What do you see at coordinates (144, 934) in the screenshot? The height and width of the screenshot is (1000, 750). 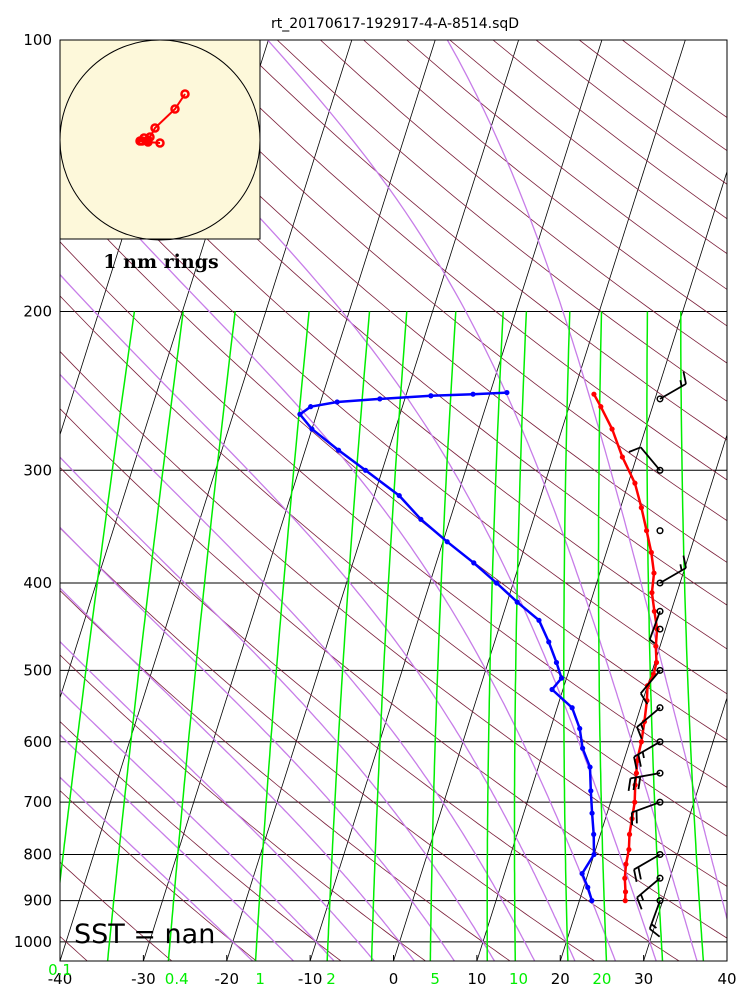 I see `sst-label: SST = nan` at bounding box center [144, 934].